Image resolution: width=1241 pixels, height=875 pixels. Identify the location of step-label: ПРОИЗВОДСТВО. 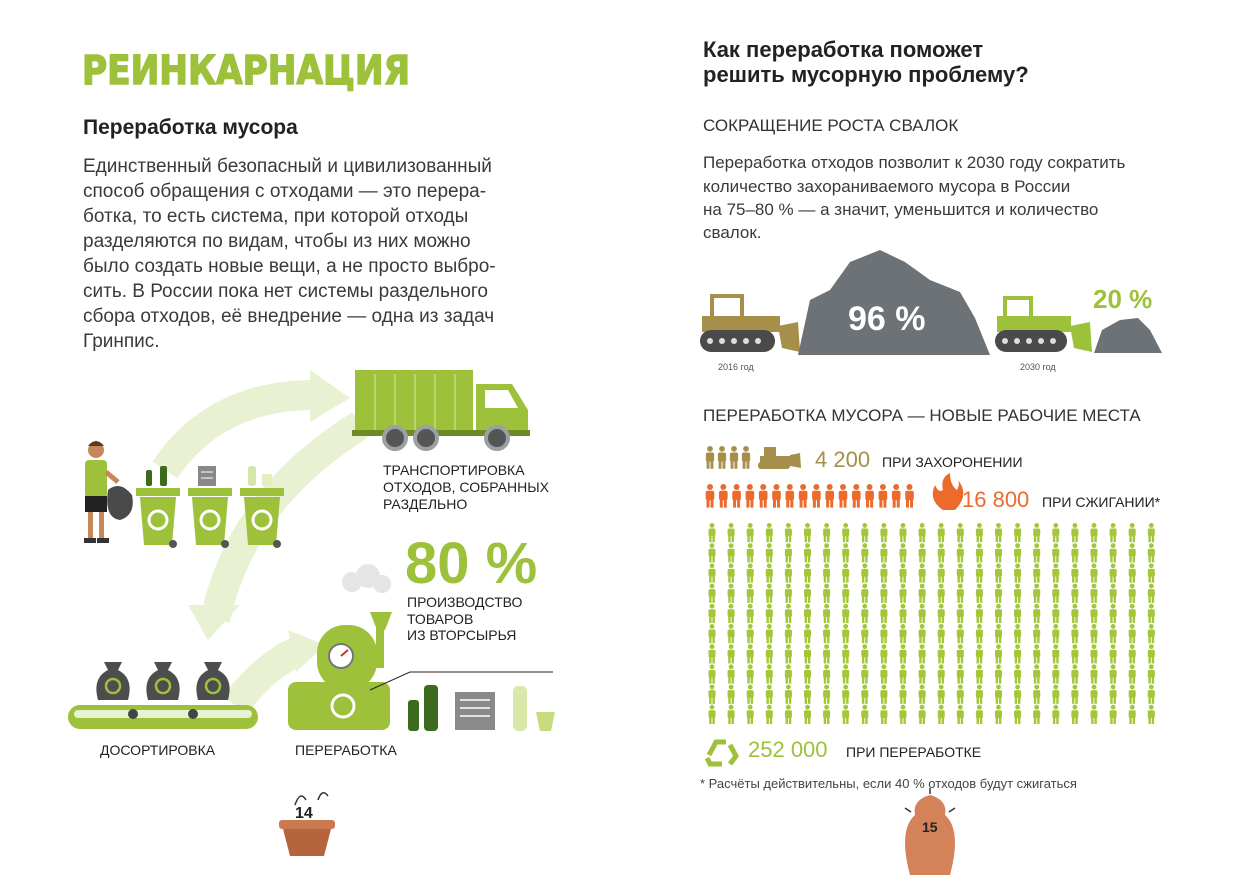
(465, 602).